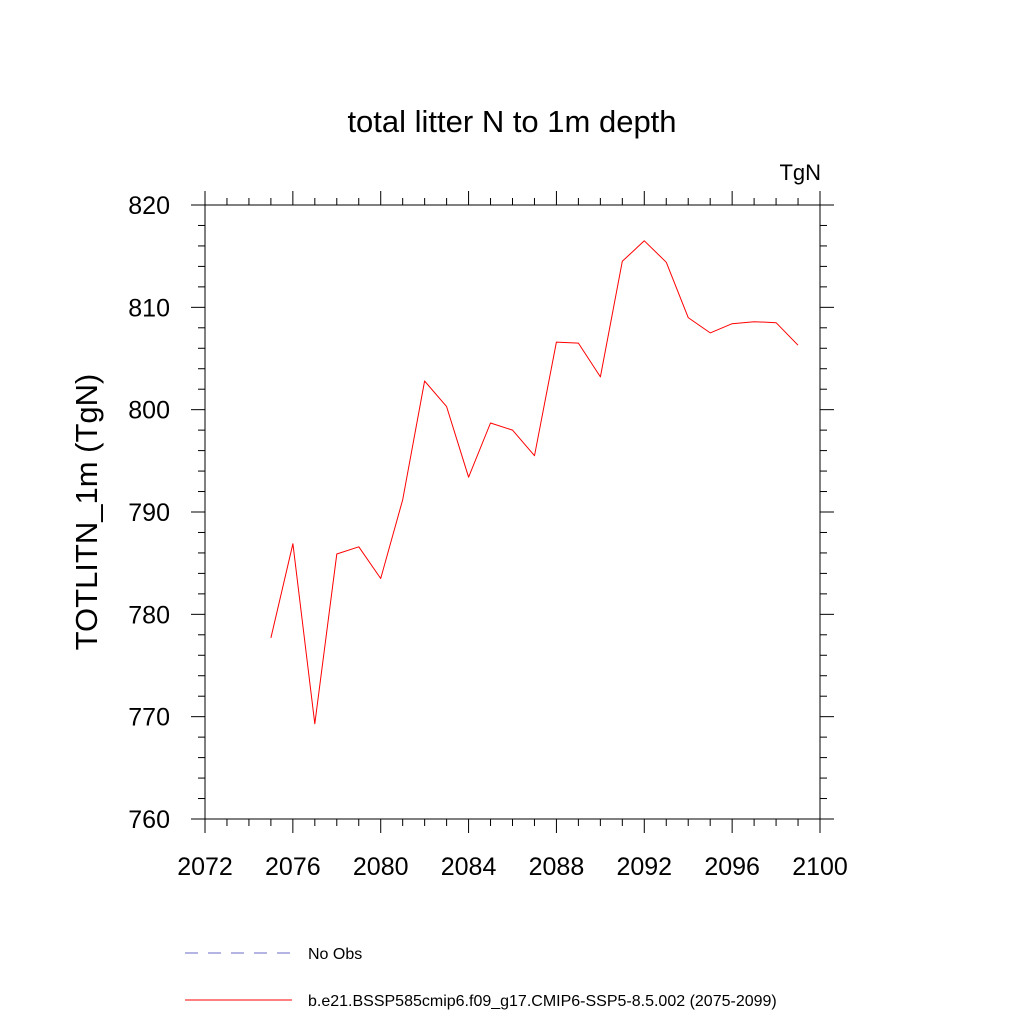  What do you see at coordinates (511, 121) in the screenshot?
I see `chart-title: total litter N to 1m depth` at bounding box center [511, 121].